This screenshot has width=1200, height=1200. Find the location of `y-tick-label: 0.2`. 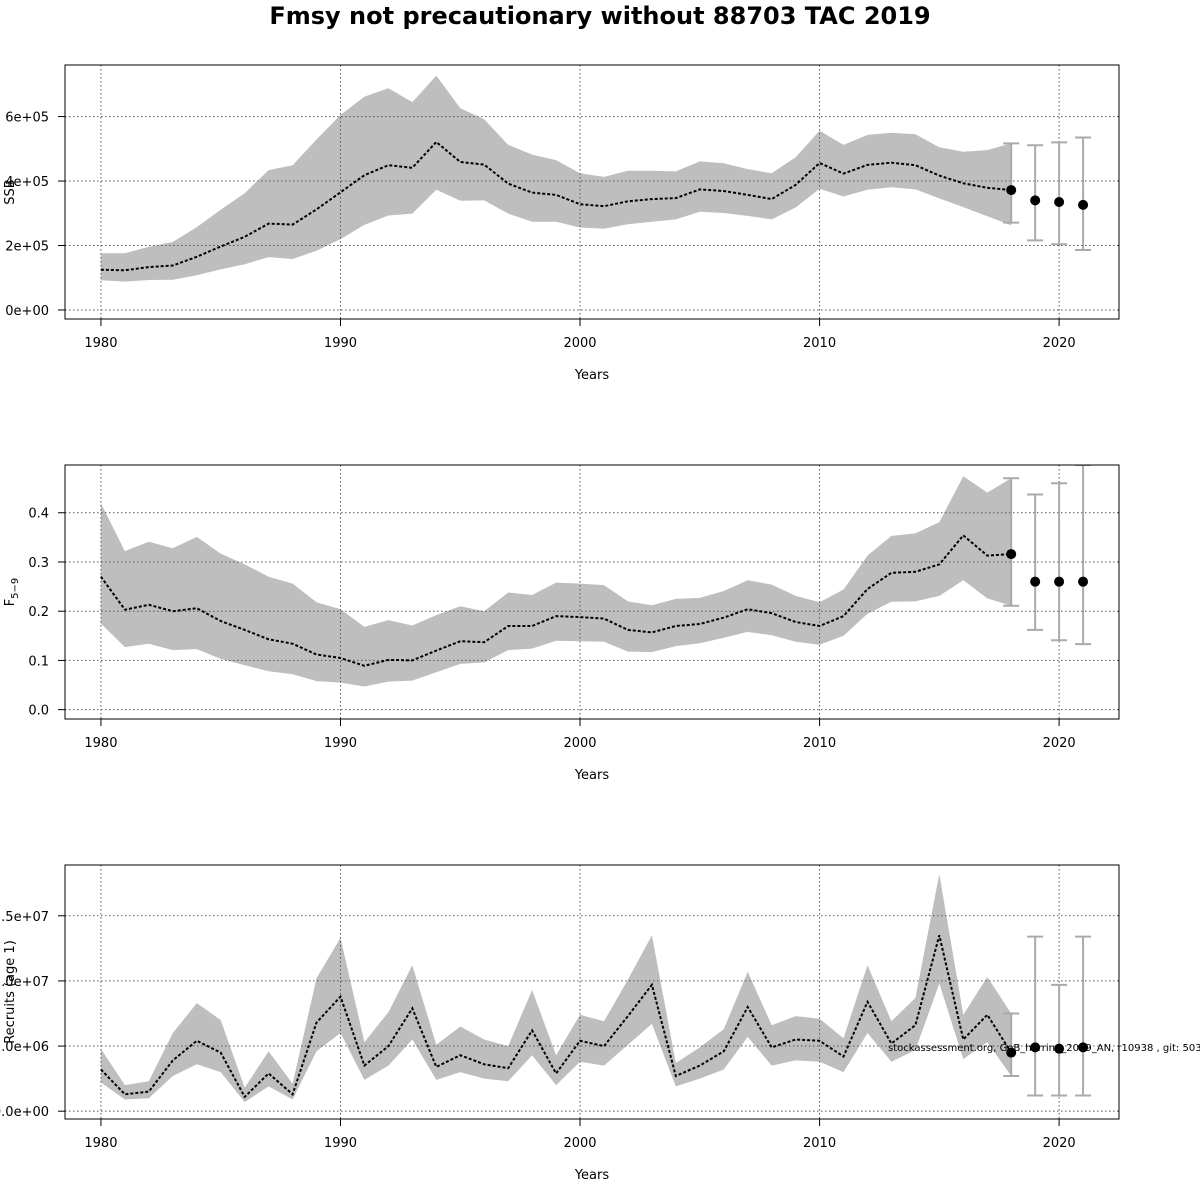

y-tick-label: 0.2 is located at coordinates (38, 612).